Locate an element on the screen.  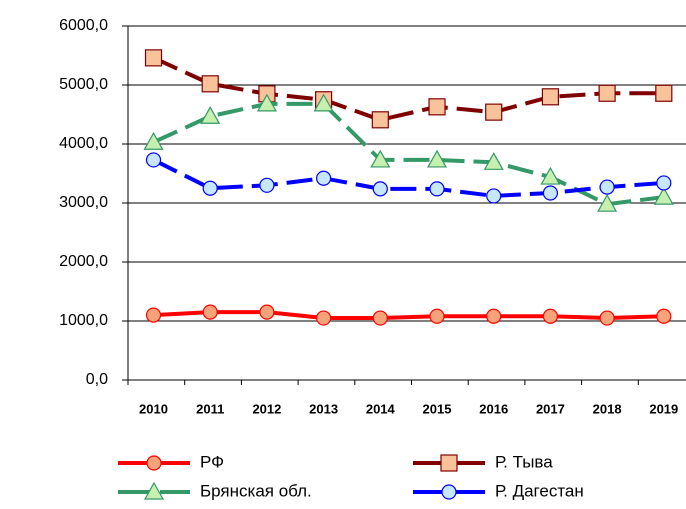
y-tick-label: 4000,0 is located at coordinates (83, 143).